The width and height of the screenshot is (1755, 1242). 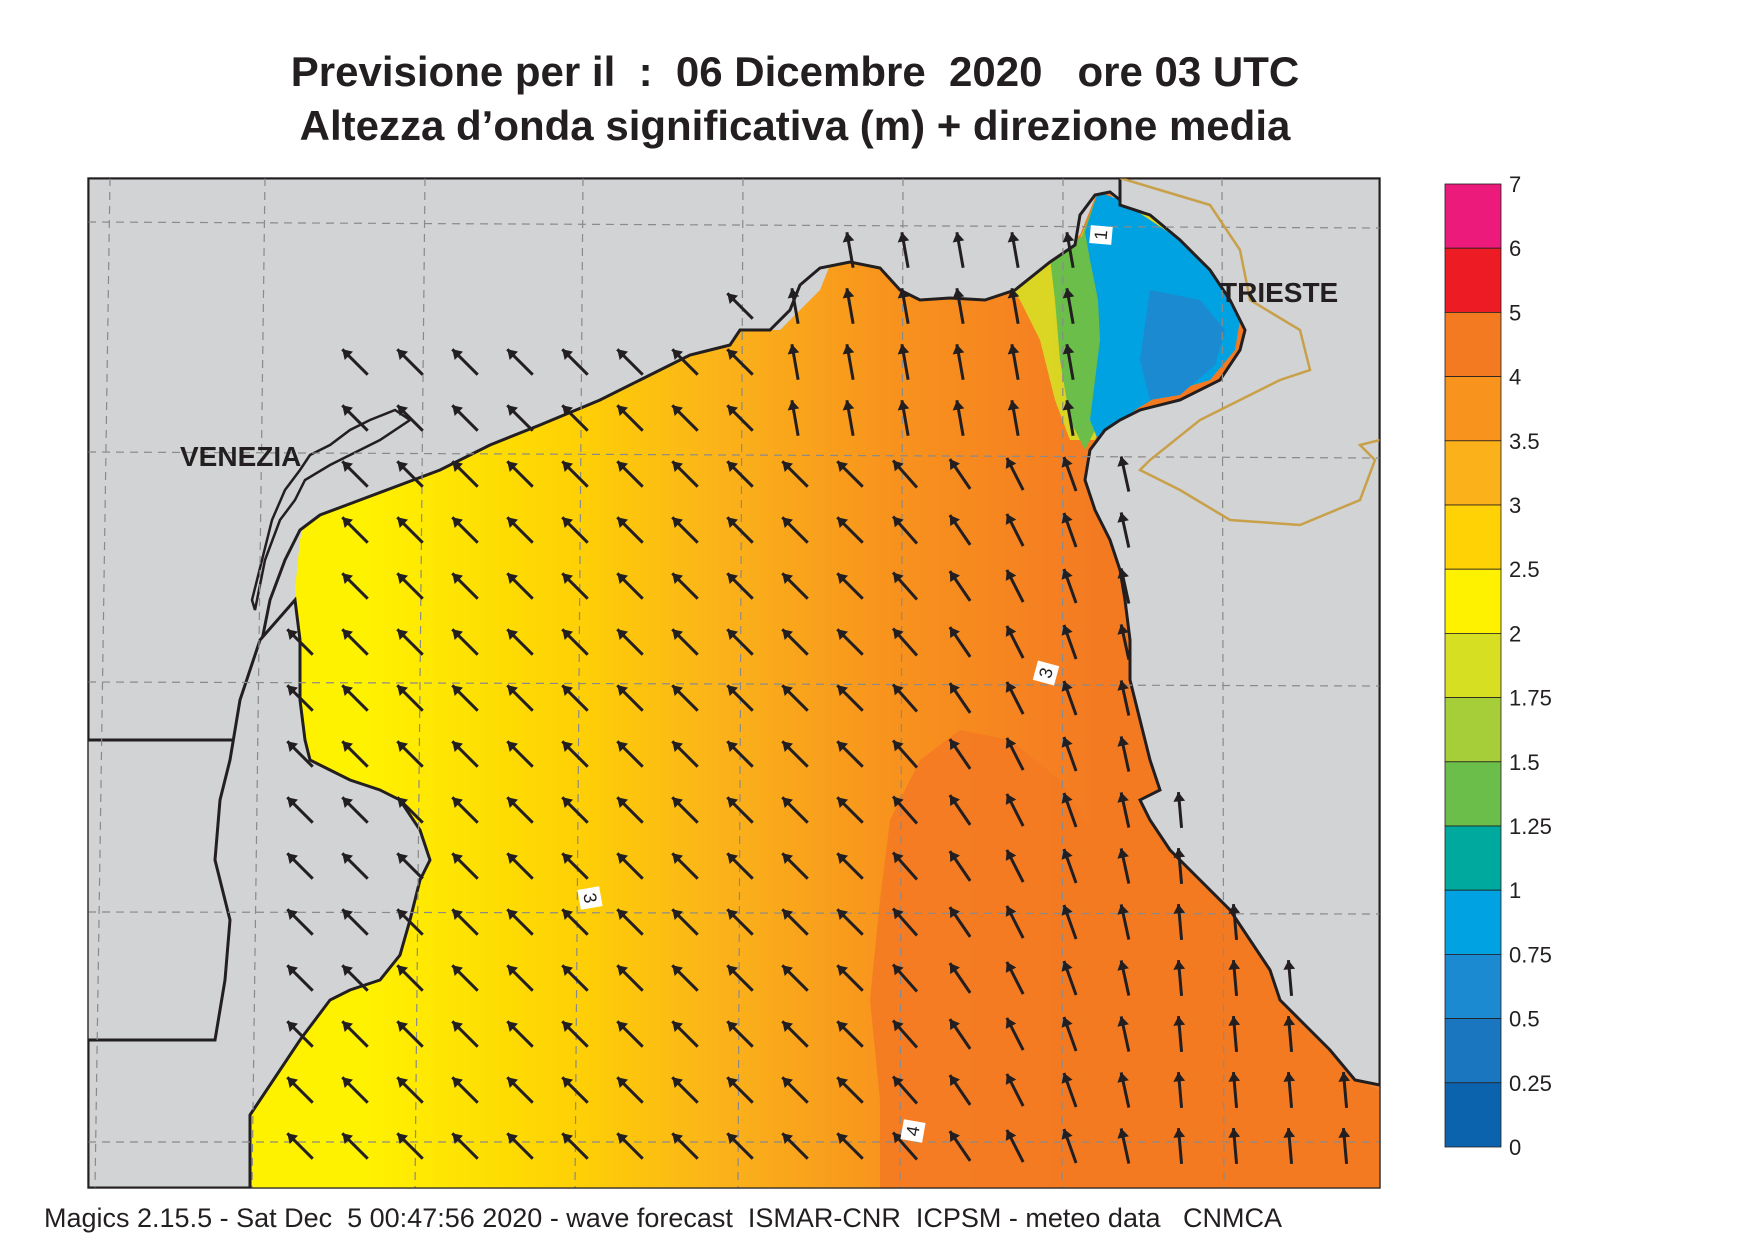 What do you see at coordinates (331, 509) in the screenshot?
I see `lagoon-islands` at bounding box center [331, 509].